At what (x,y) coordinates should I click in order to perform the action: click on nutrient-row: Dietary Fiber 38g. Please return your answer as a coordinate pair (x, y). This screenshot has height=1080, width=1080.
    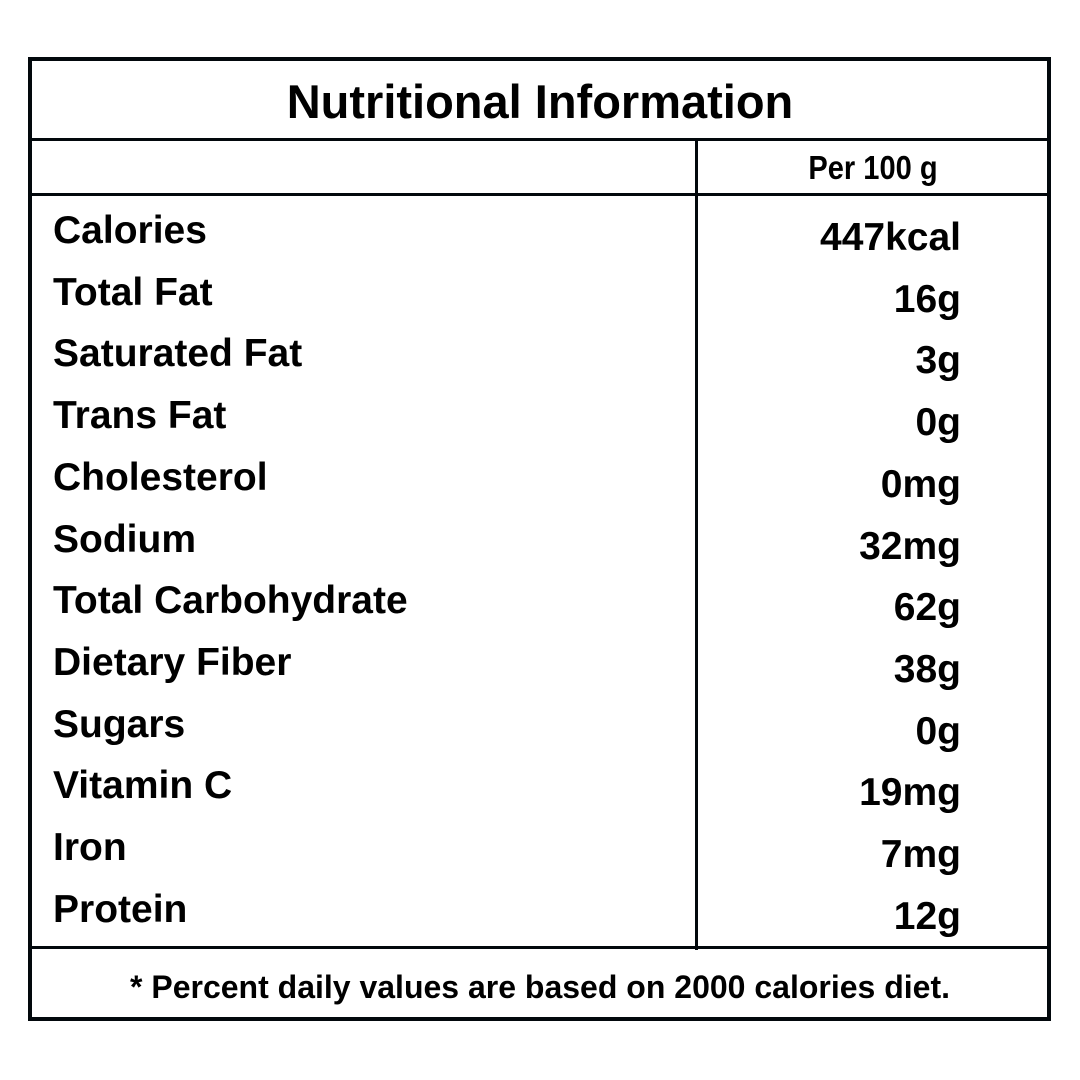
    Looking at the image, I should click on (540, 672).